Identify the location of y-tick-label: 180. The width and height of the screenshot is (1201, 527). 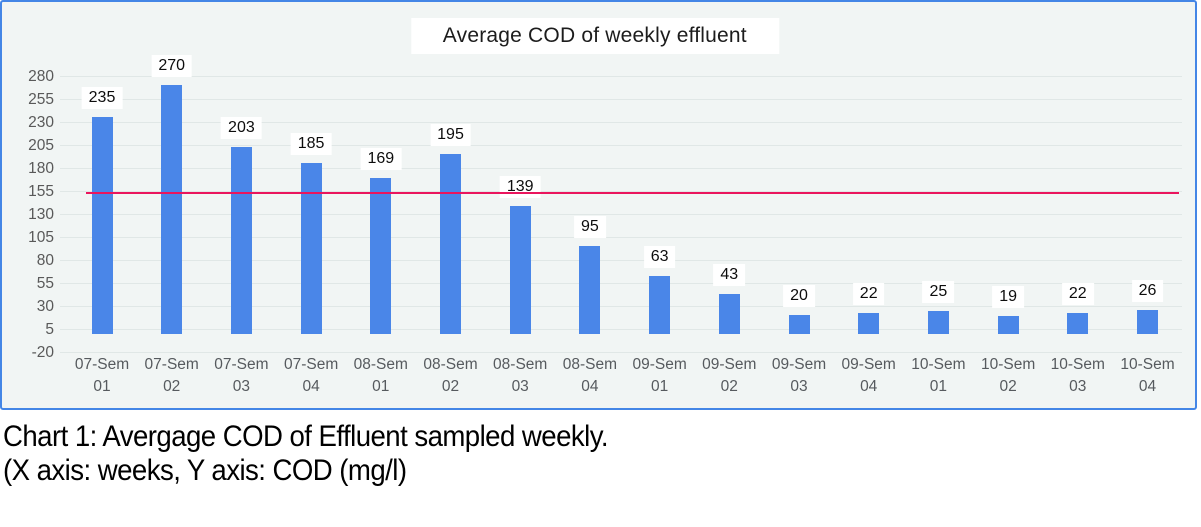
(41, 168).